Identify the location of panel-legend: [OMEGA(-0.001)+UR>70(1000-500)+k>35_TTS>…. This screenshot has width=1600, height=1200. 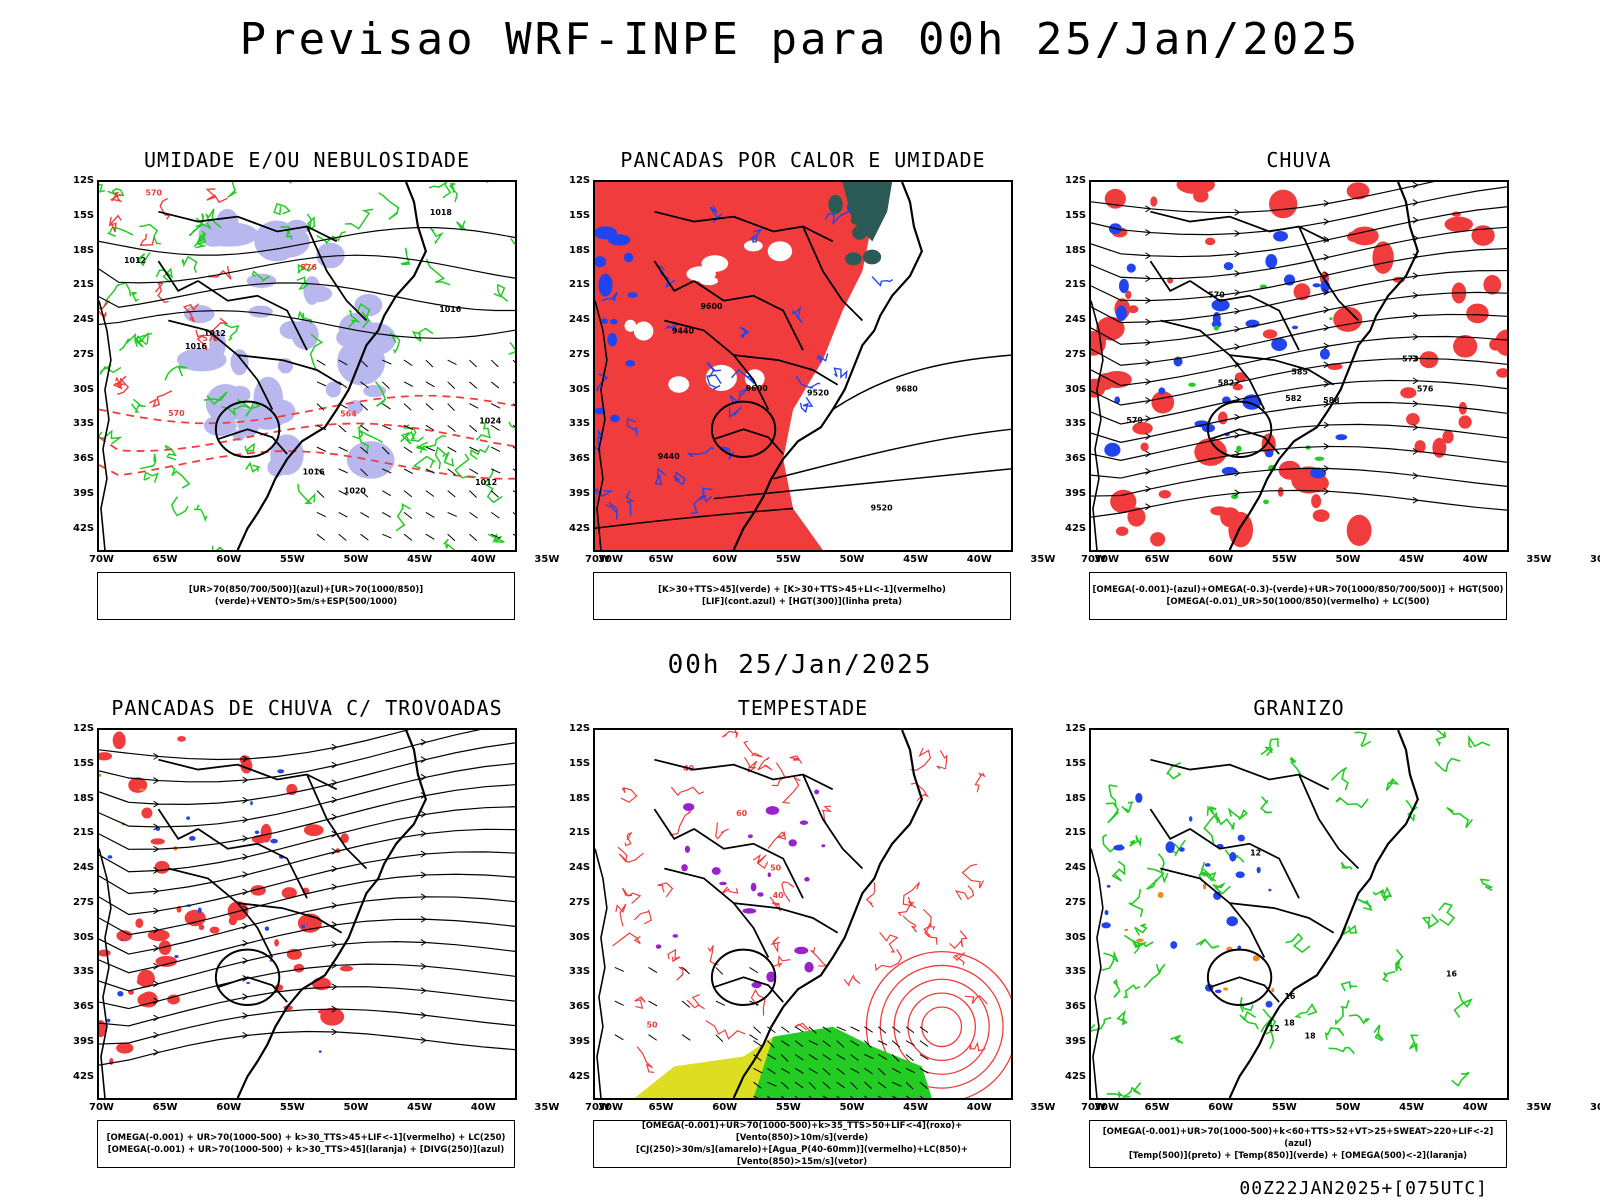
(802, 1144).